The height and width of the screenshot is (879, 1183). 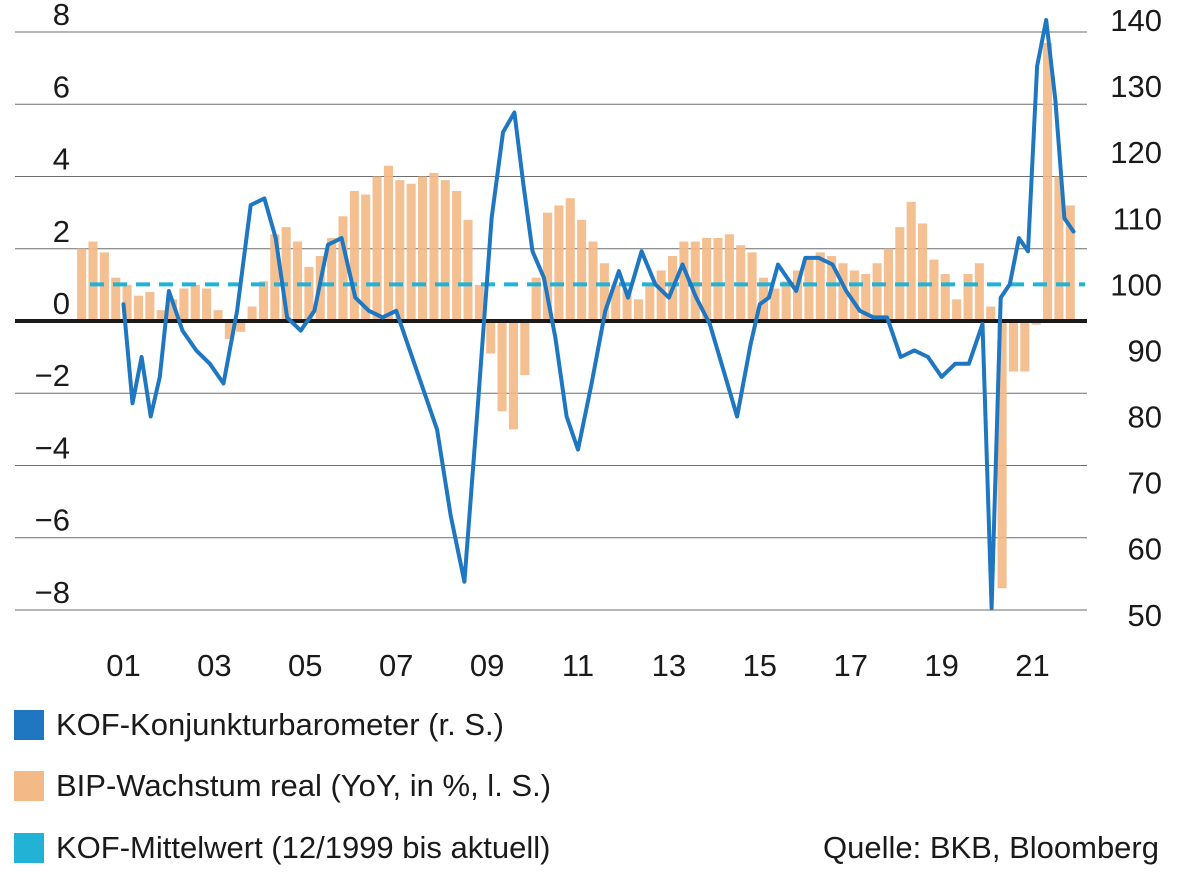 I want to click on legend-item-gdp: BIP-Wachstum real (YoY, in %, l. S.), so click(x=282, y=786).